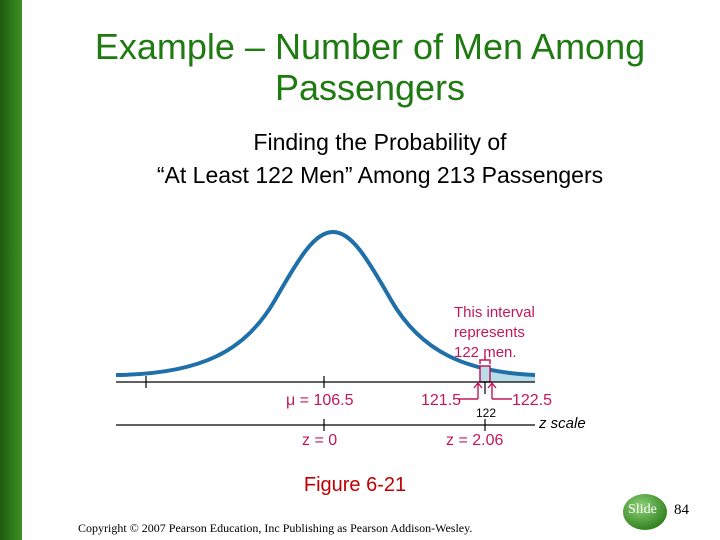  What do you see at coordinates (485, 374) in the screenshot?
I see `interval-box` at bounding box center [485, 374].